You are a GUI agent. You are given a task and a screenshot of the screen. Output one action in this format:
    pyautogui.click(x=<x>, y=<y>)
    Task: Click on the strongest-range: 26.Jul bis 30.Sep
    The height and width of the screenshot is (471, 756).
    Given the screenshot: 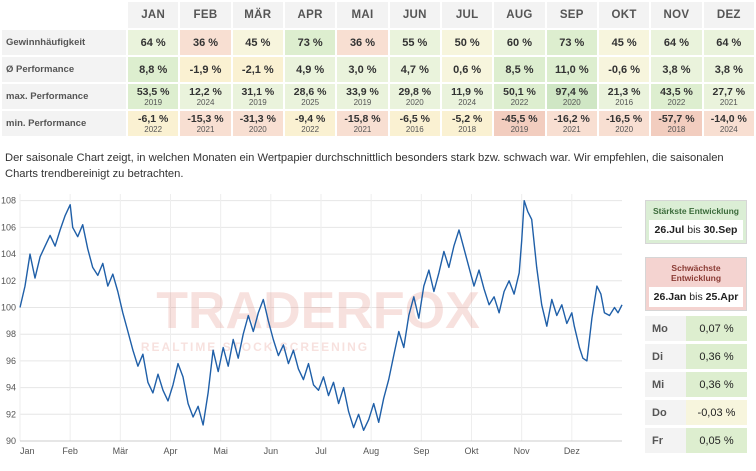 What is the action you would take?
    pyautogui.click(x=696, y=230)
    